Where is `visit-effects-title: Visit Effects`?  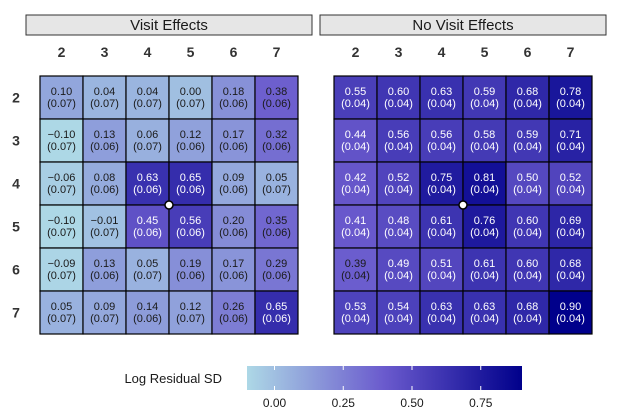
visit-effects-title: Visit Effects is located at coordinates (169, 25).